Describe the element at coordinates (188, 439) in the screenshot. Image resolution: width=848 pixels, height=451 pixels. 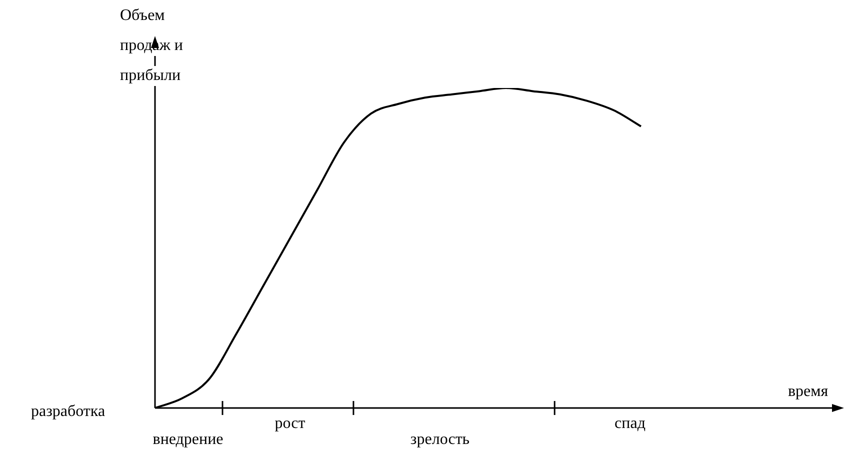
I see `text: внедрение` at that location.